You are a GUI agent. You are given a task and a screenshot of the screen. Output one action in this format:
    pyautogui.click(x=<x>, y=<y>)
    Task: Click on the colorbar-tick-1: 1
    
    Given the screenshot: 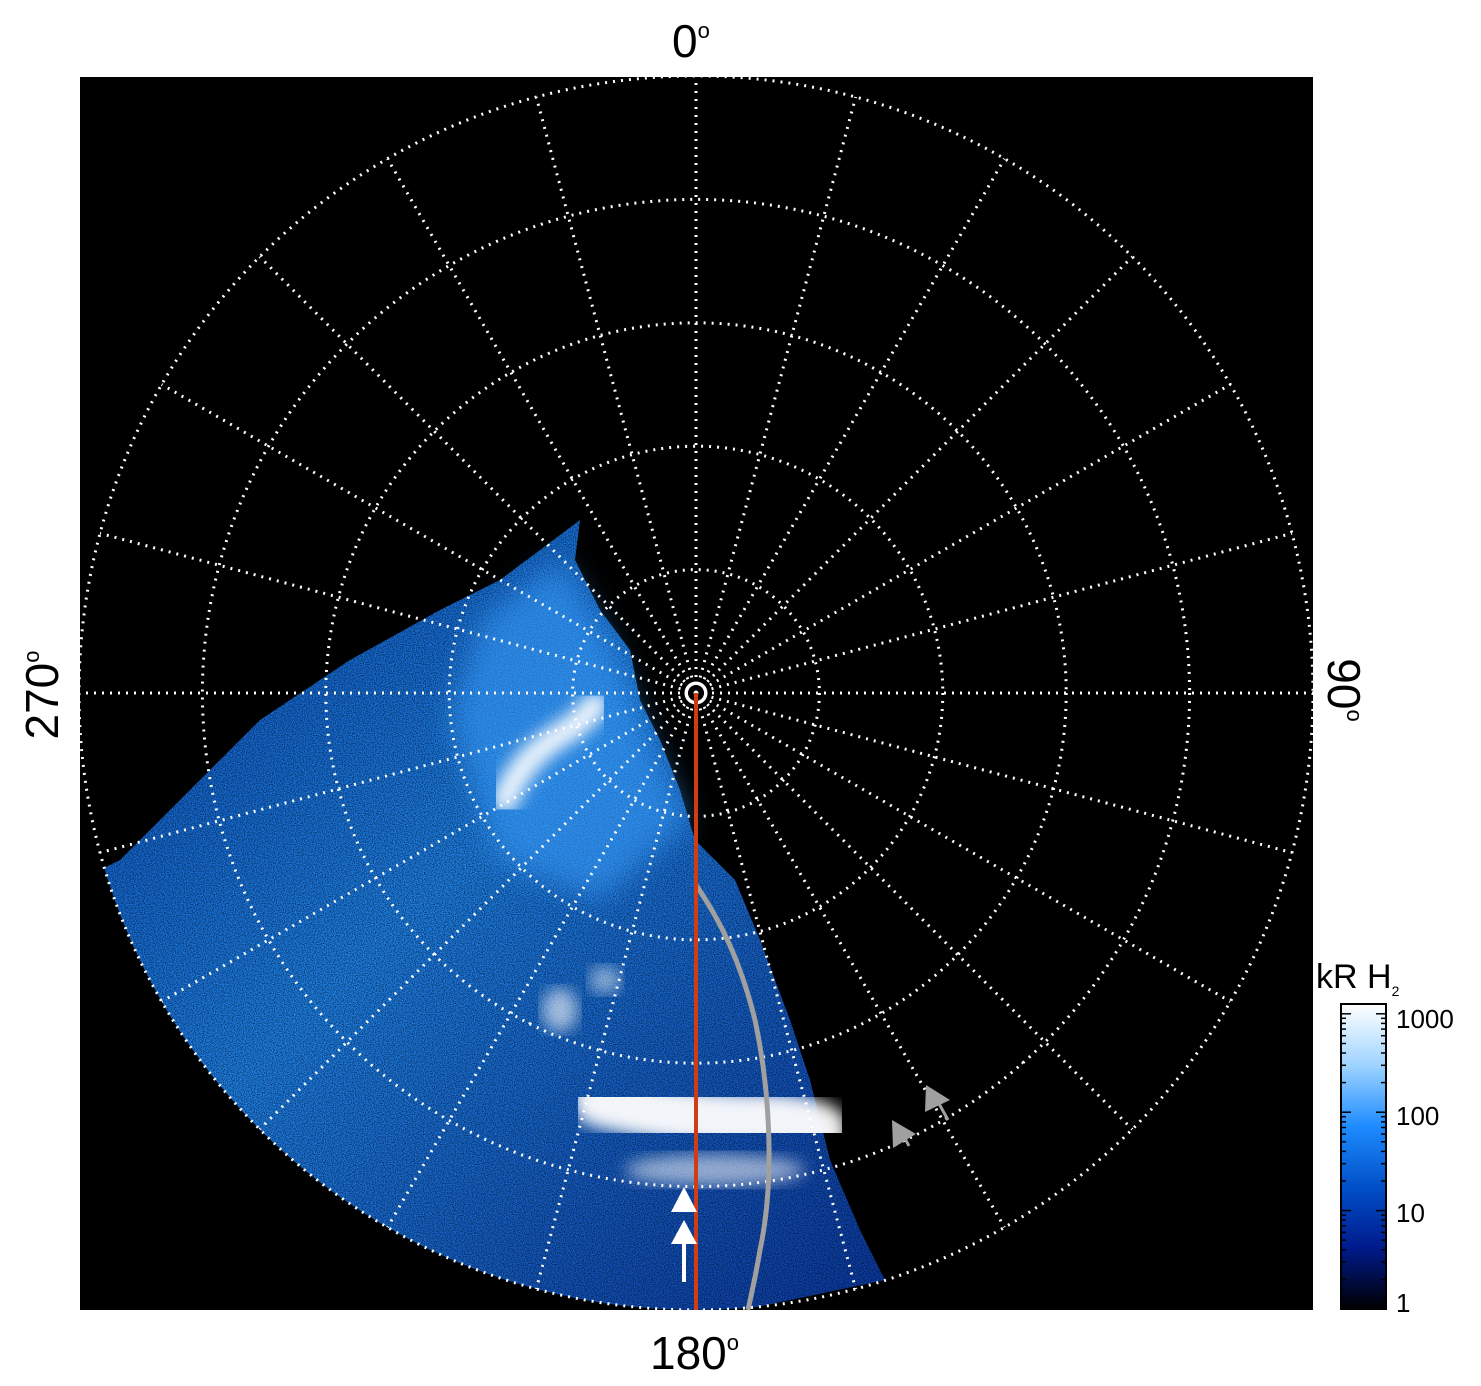 What is the action you would take?
    pyautogui.click(x=1403, y=1303)
    